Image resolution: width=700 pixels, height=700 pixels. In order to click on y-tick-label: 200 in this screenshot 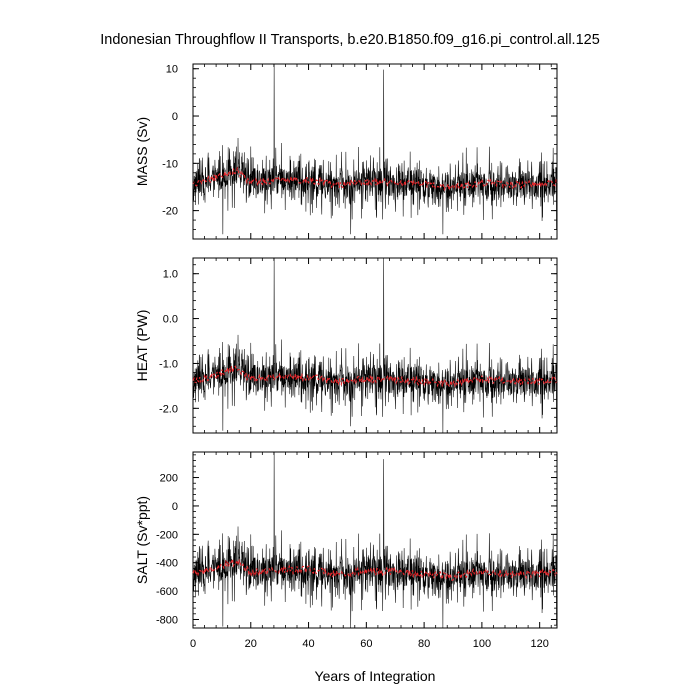, I will do `click(169, 479)`.